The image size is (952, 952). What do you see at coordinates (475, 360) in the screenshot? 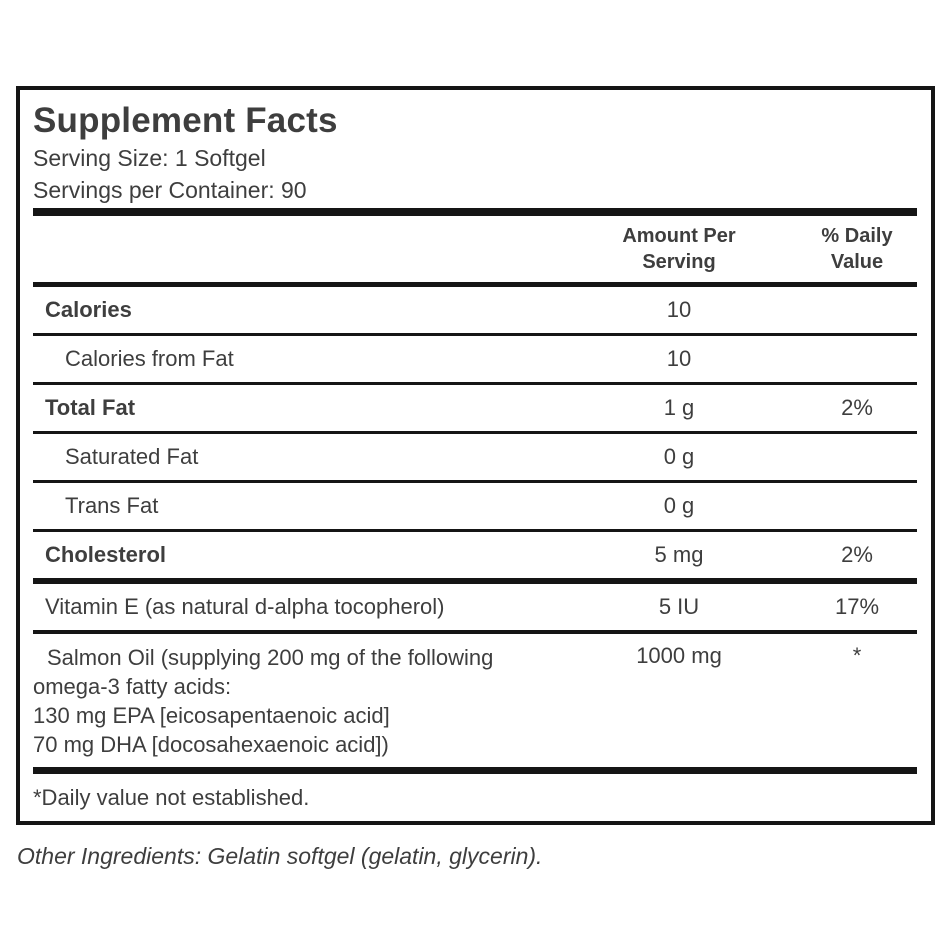
I see `table-row-calories-from-fat: Calories from Fat 10` at bounding box center [475, 360].